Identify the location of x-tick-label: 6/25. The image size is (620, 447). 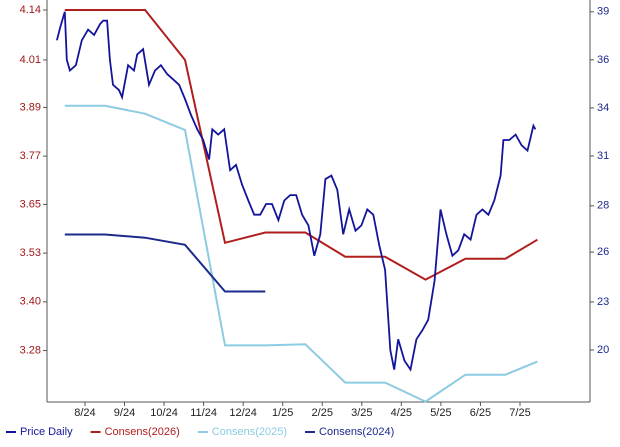
(480, 413).